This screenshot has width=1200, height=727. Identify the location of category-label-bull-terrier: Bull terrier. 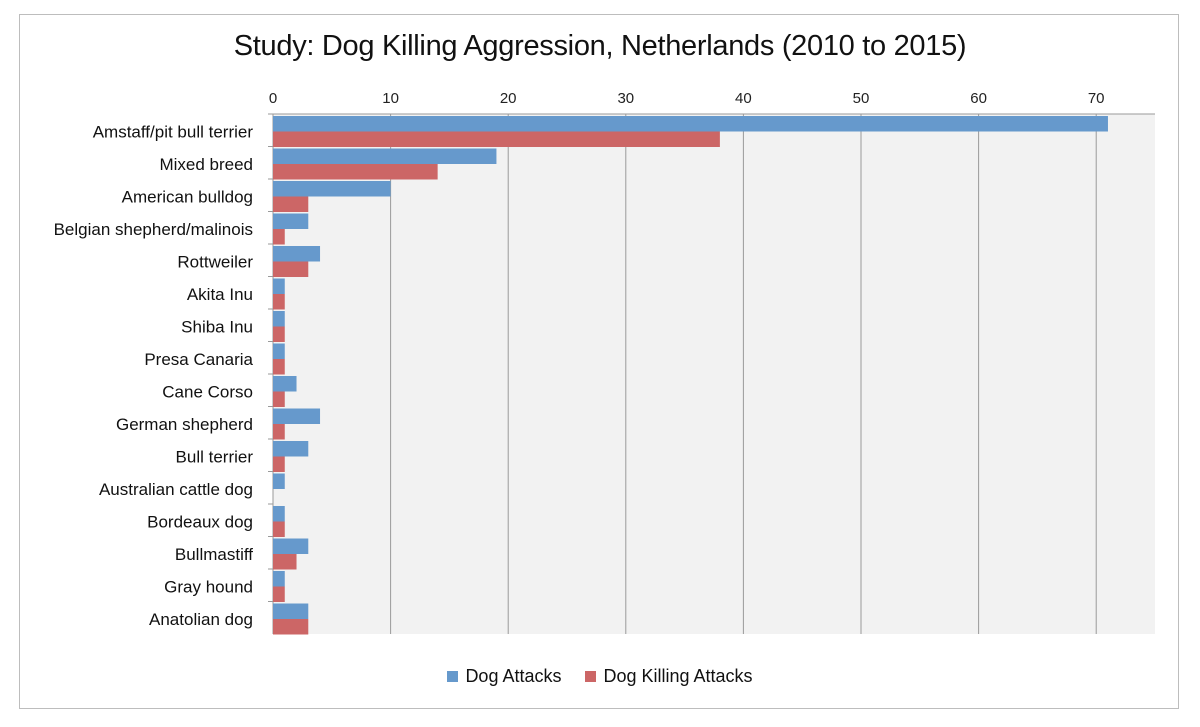
(215, 457).